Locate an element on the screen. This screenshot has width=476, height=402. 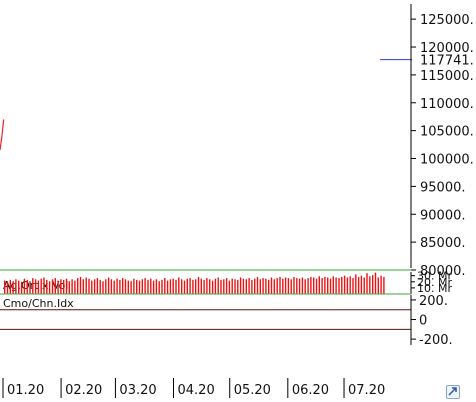
price-axis-tick-label: 80000. is located at coordinates (443, 271).